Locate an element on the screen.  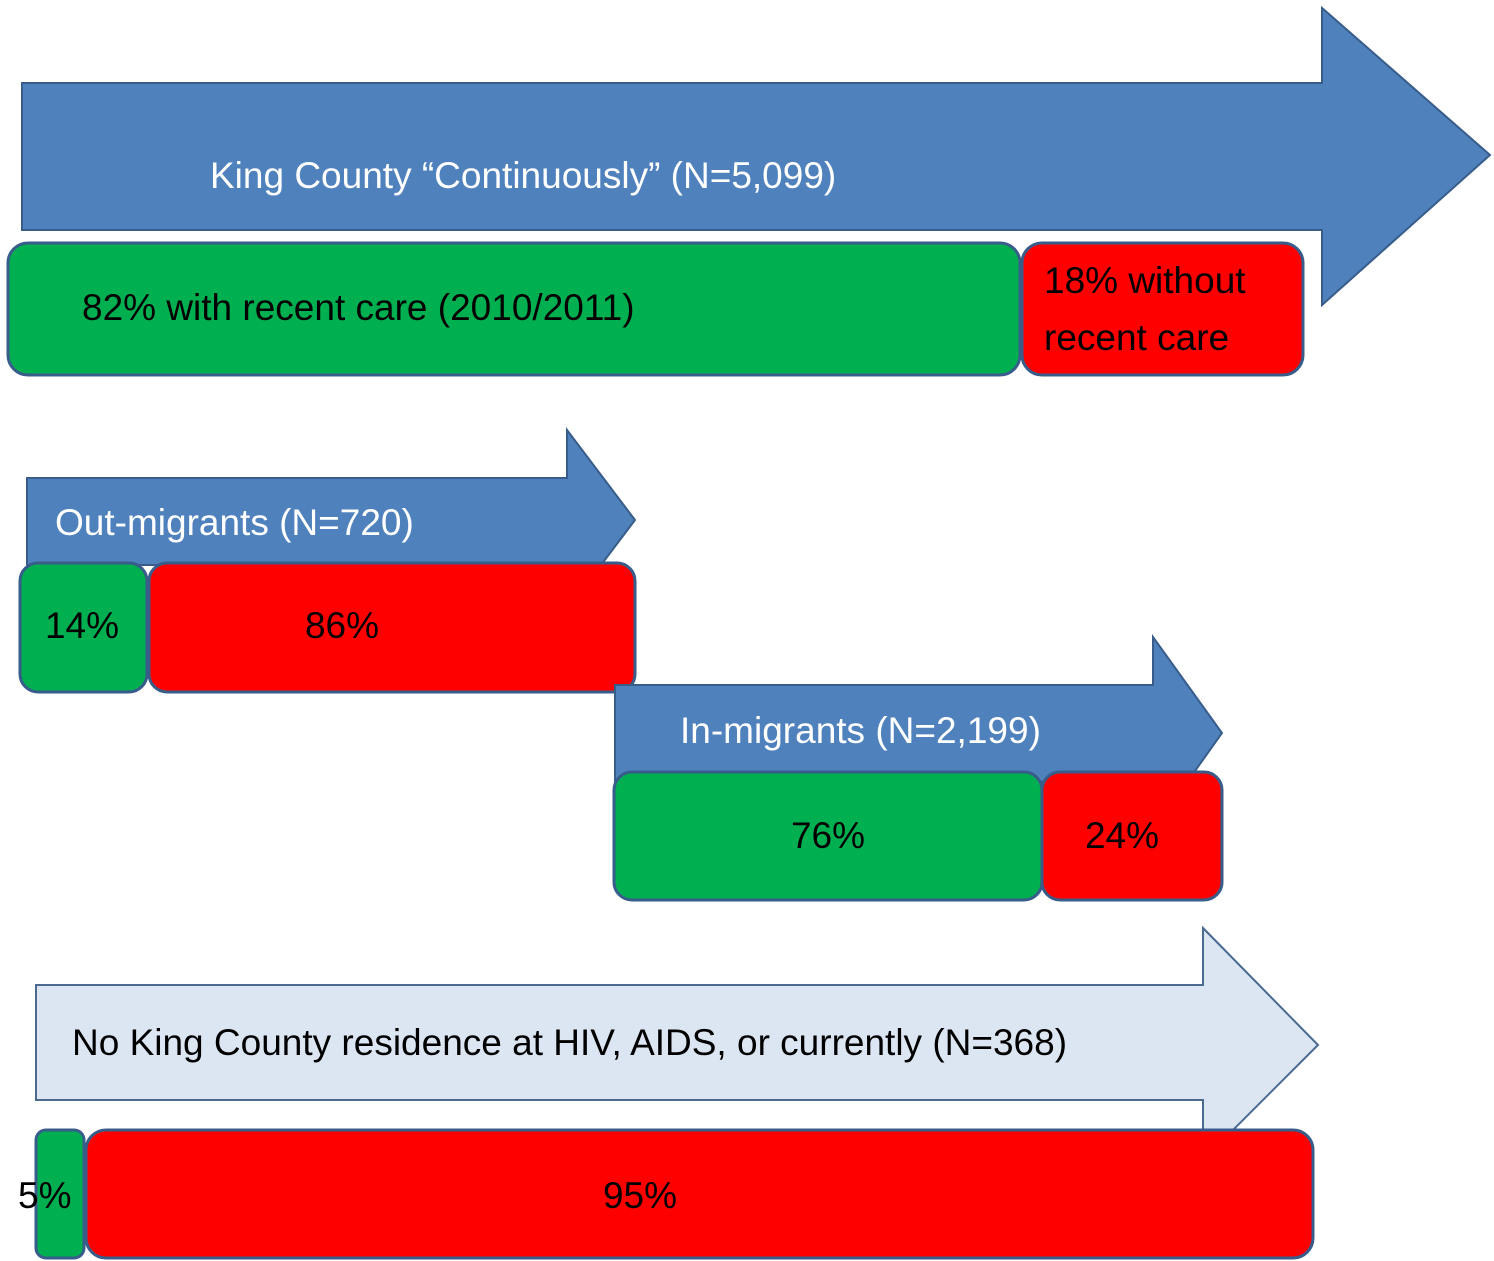
arrow-label: In-migrants (N=2,199) is located at coordinates (860, 730).